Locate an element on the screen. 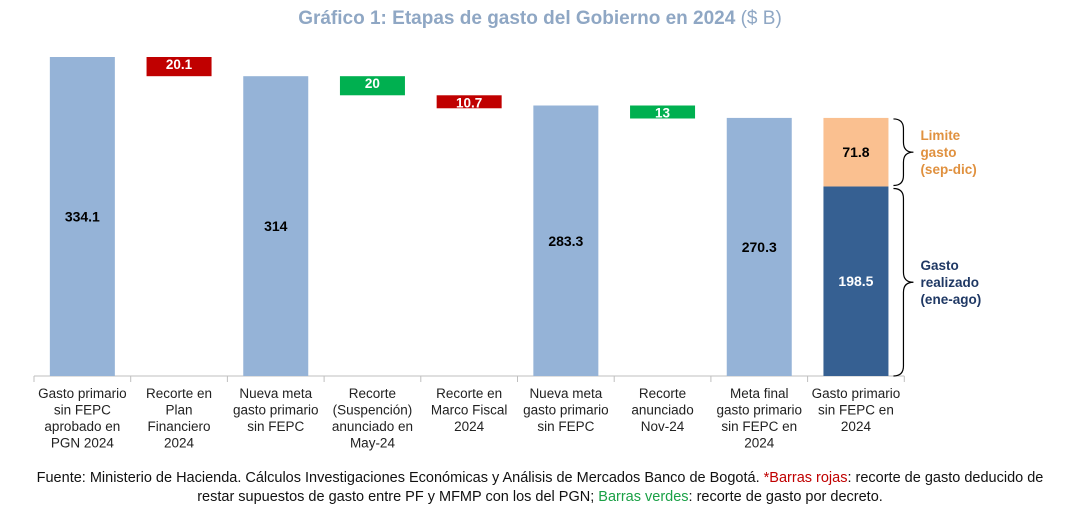  x-tick-label: anunciado en is located at coordinates (372, 426).